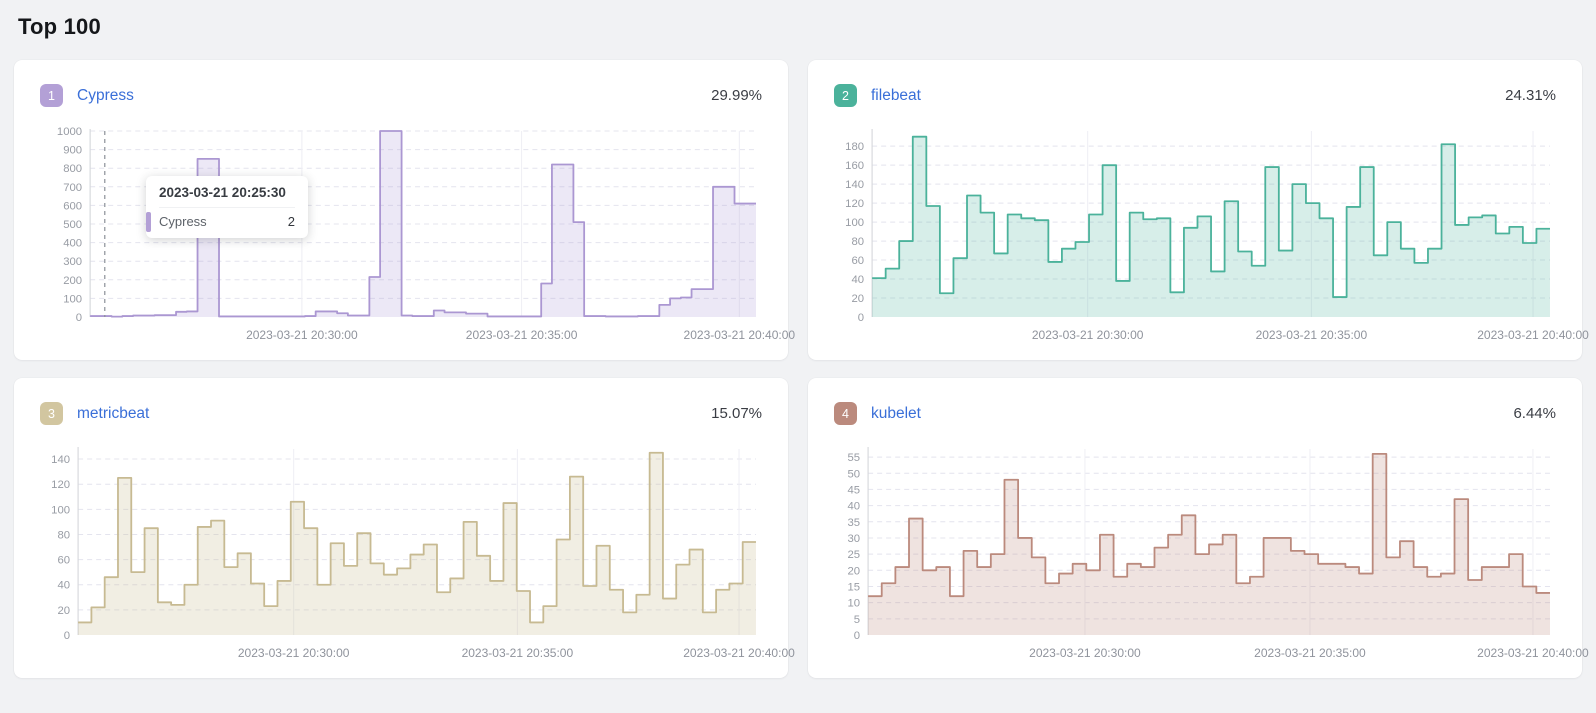 The width and height of the screenshot is (1596, 713). What do you see at coordinates (1195, 413) in the screenshot?
I see `card-header: 4 kubelet 6.44%` at bounding box center [1195, 413].